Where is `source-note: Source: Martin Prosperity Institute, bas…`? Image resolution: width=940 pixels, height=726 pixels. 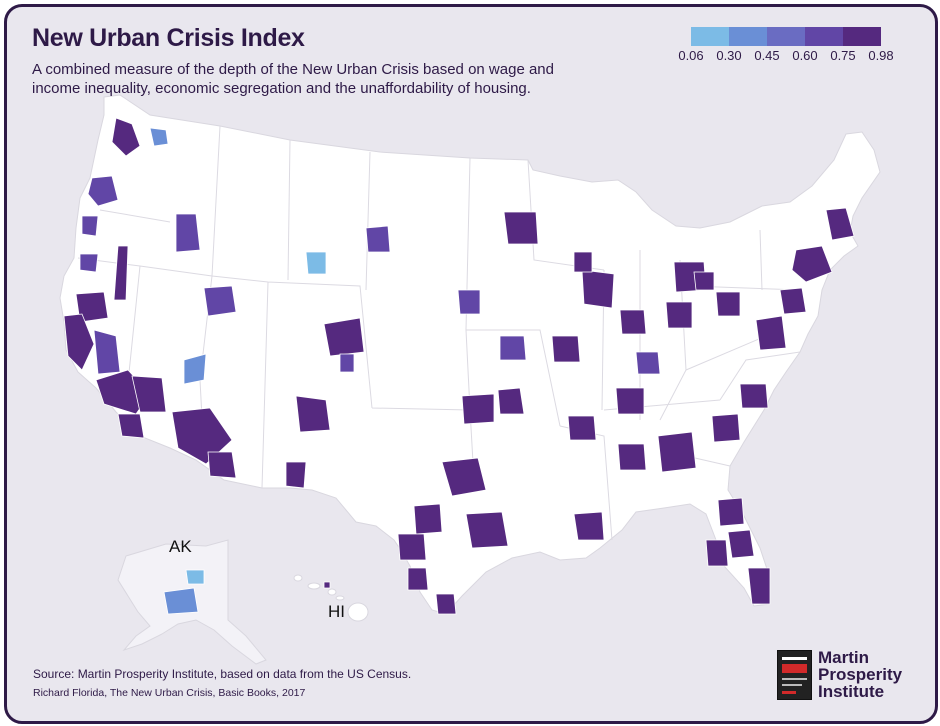
source-note: Source: Martin Prosperity Institute, bas… is located at coordinates (222, 674).